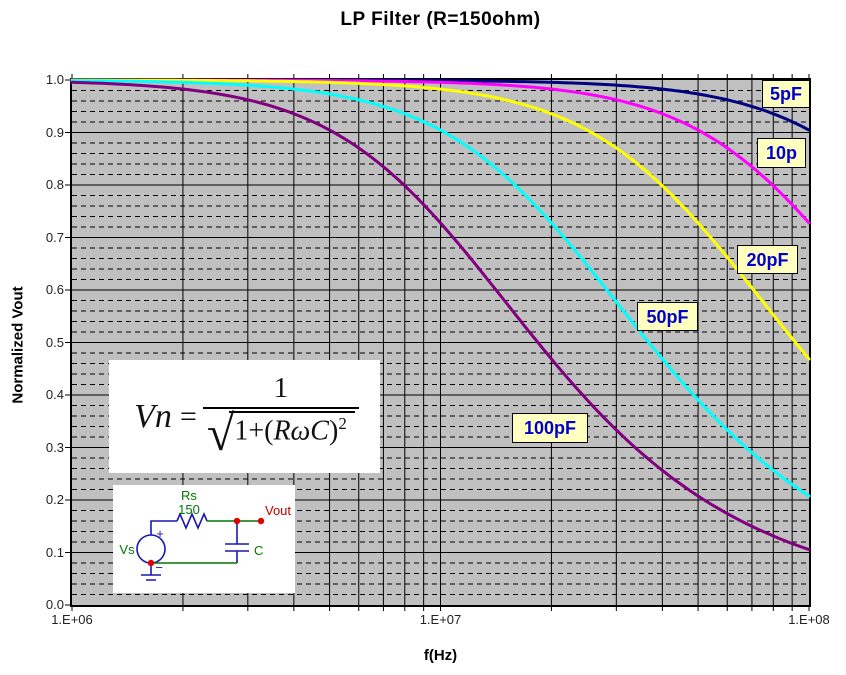 This screenshot has height=675, width=846. I want to click on equation-inset: Vn = 1 √ 1+(RωC)2, so click(244, 416).